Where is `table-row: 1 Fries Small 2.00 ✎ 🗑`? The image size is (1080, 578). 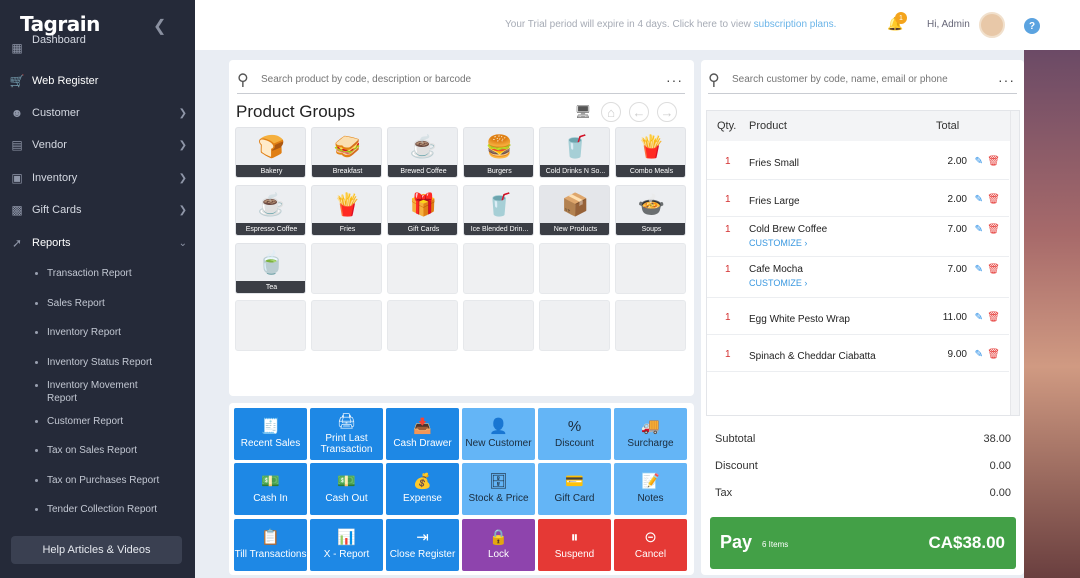 table-row: 1 Fries Small 2.00 ✎ 🗑 is located at coordinates (858, 160).